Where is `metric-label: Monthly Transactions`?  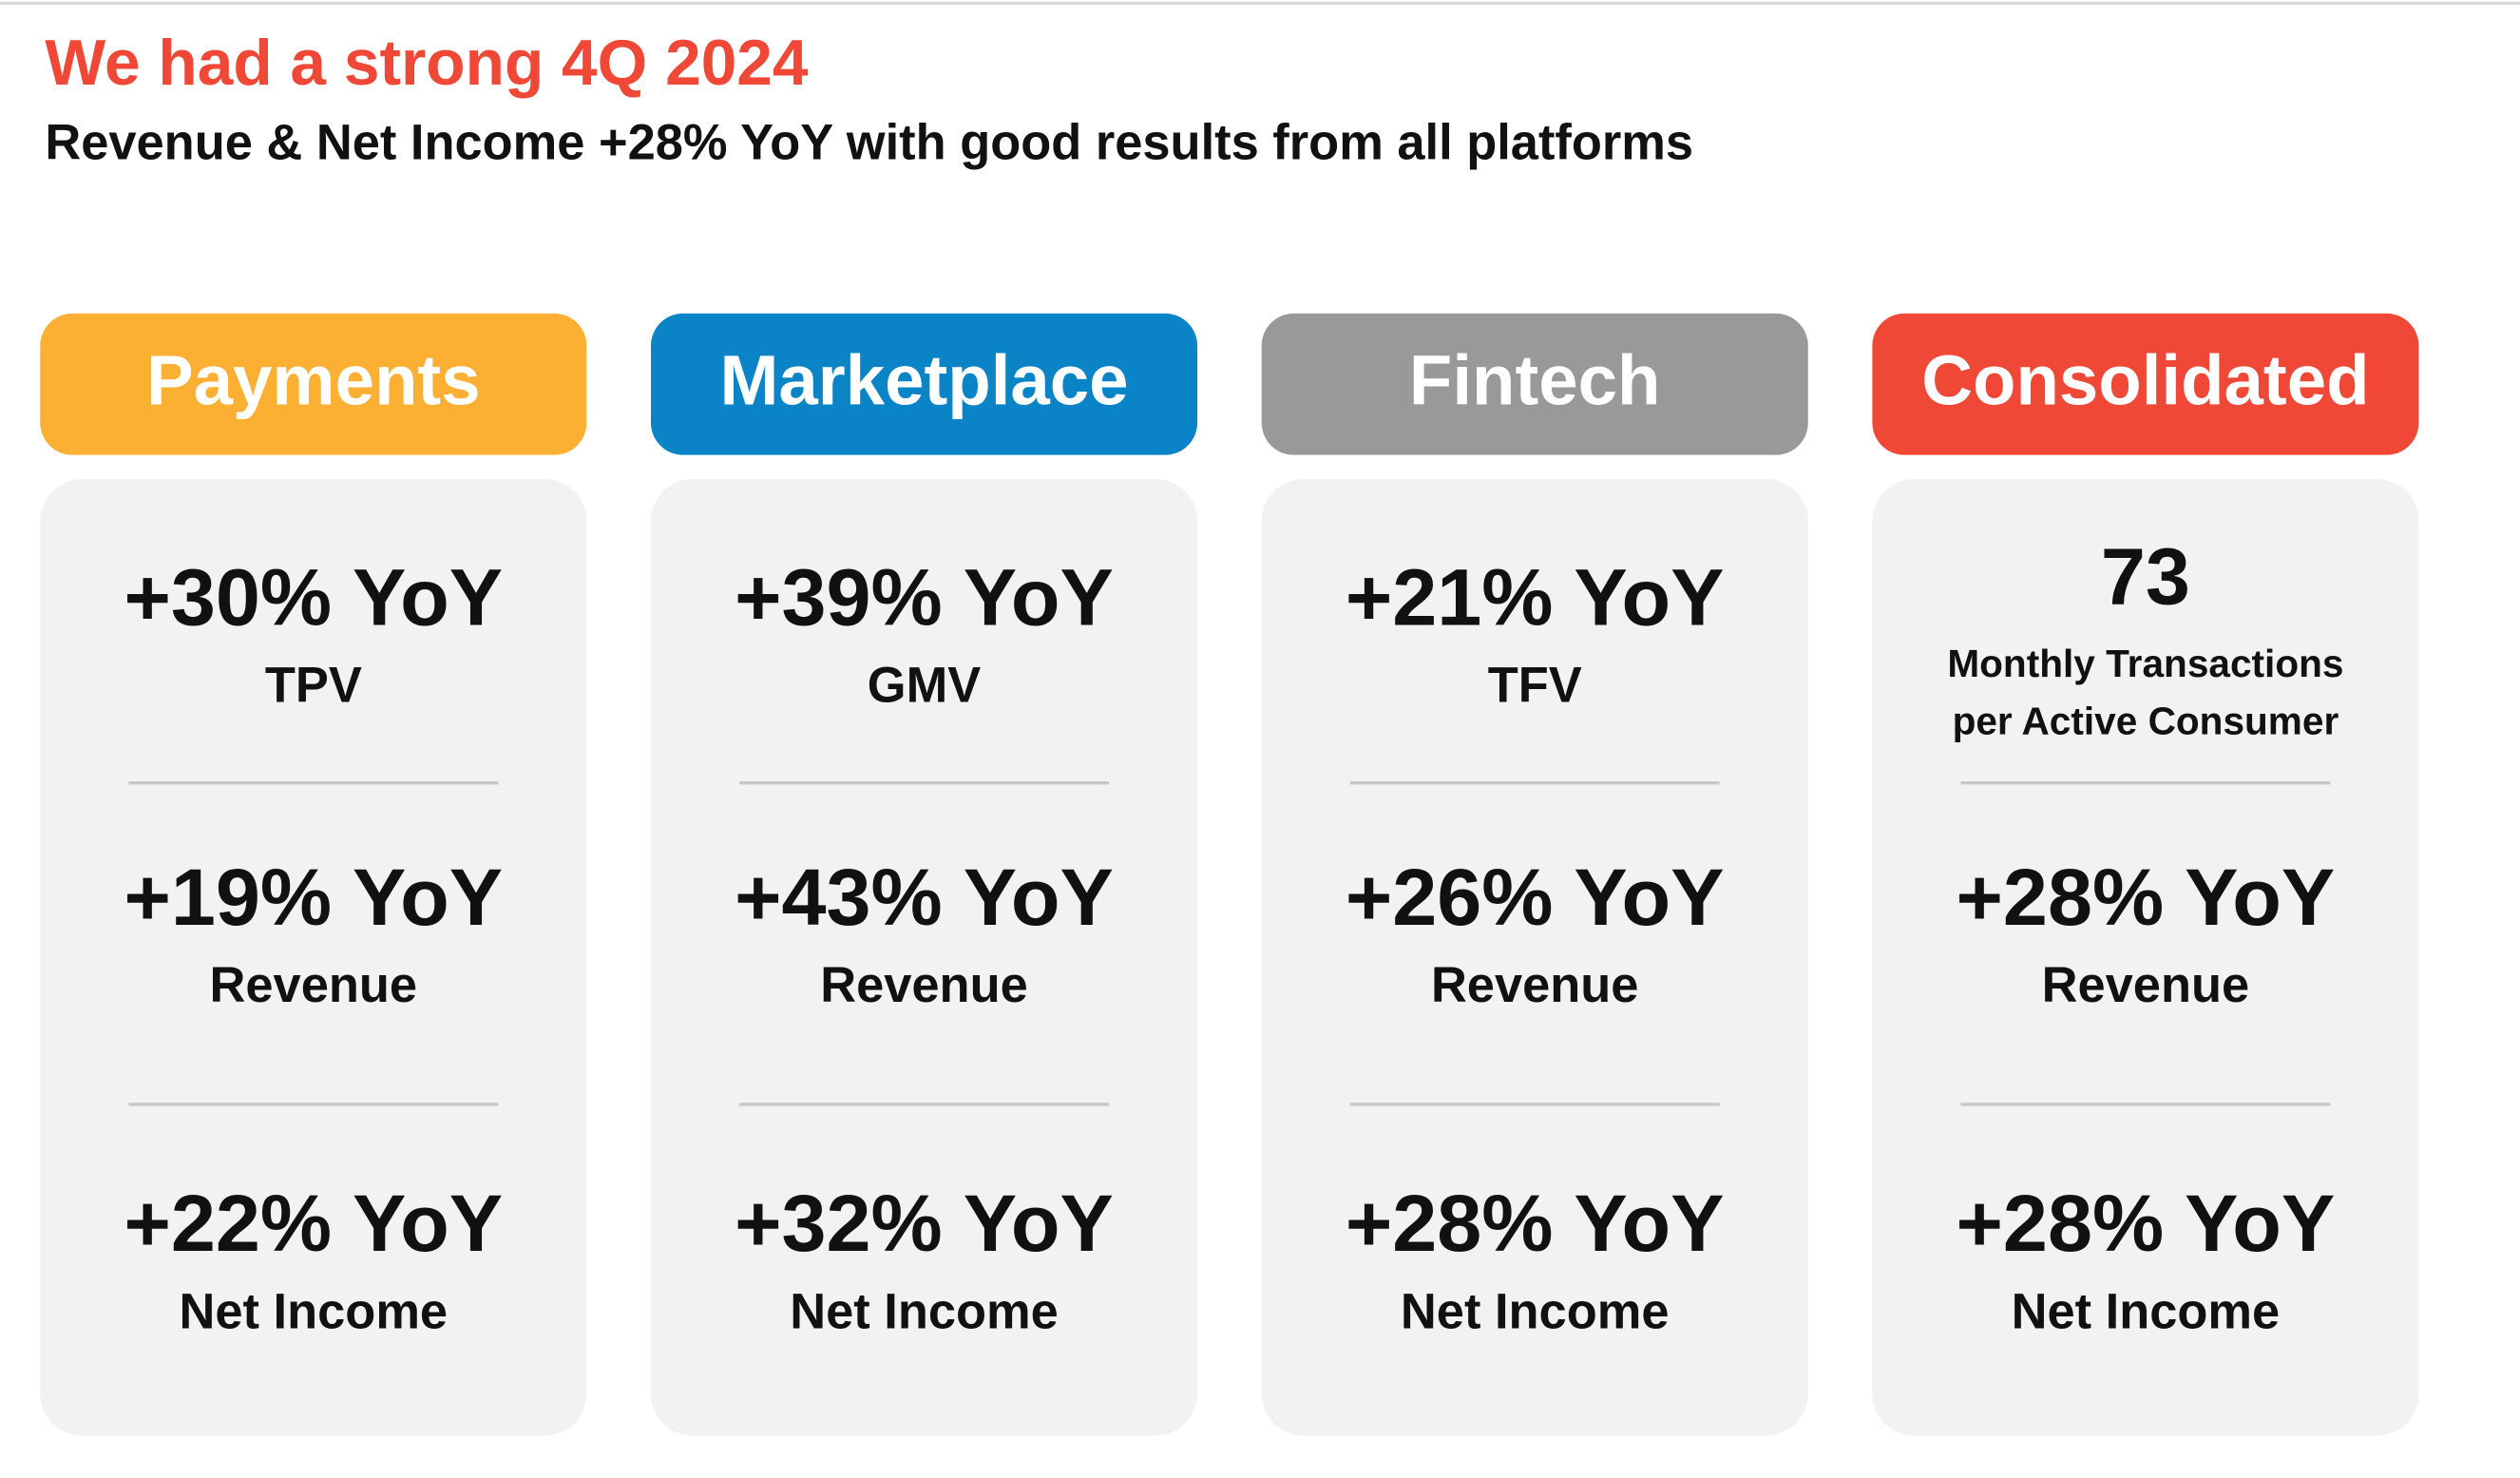
metric-label: Monthly Transactions is located at coordinates (2145, 663).